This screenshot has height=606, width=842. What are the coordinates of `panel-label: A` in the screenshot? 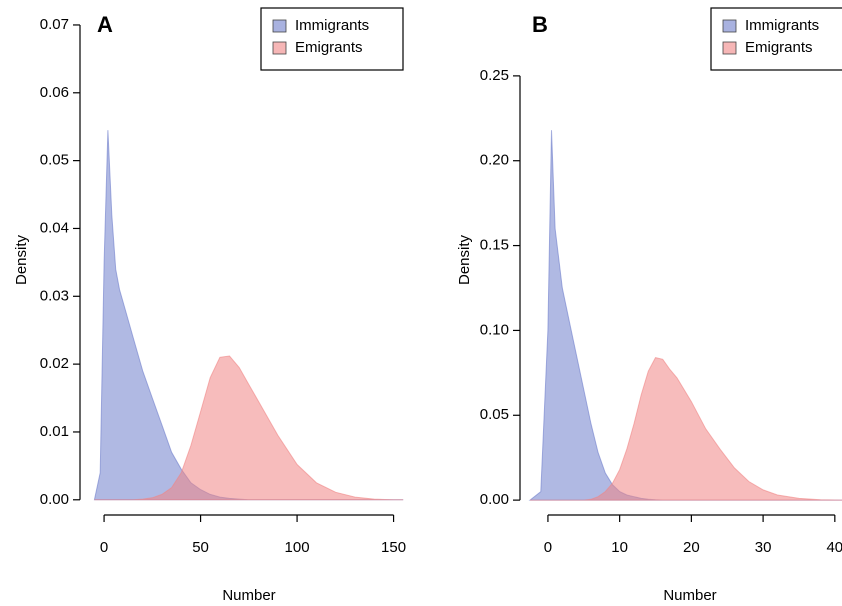 It's located at (105, 24).